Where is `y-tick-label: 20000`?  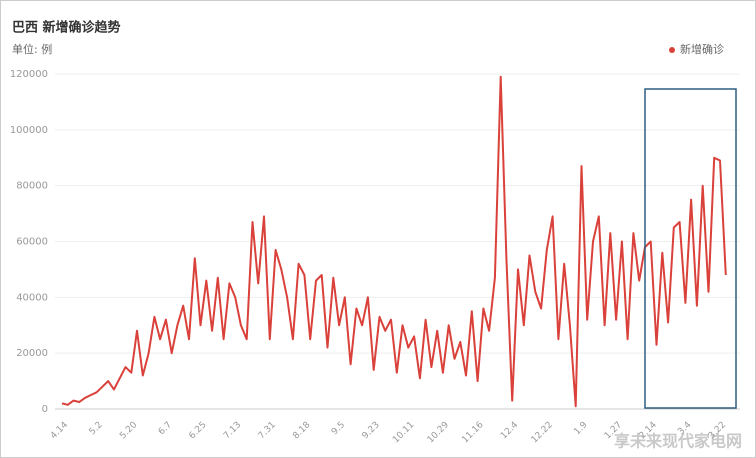 y-tick-label: 20000 is located at coordinates (32, 353).